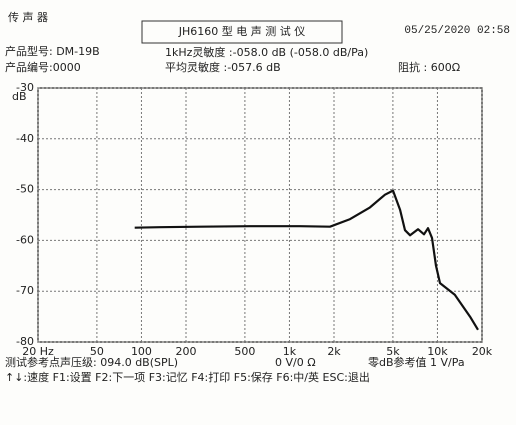 The width and height of the screenshot is (516, 425). I want to click on x-tick-label: 10k, so click(437, 351).